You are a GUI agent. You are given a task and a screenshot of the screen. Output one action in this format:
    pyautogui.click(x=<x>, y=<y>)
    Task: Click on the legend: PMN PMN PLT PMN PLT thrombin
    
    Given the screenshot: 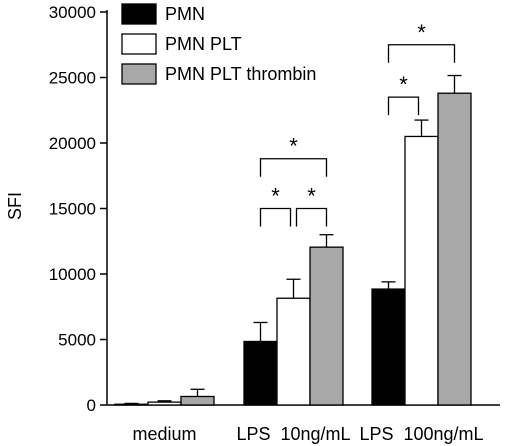 What is the action you would take?
    pyautogui.click(x=218, y=44)
    